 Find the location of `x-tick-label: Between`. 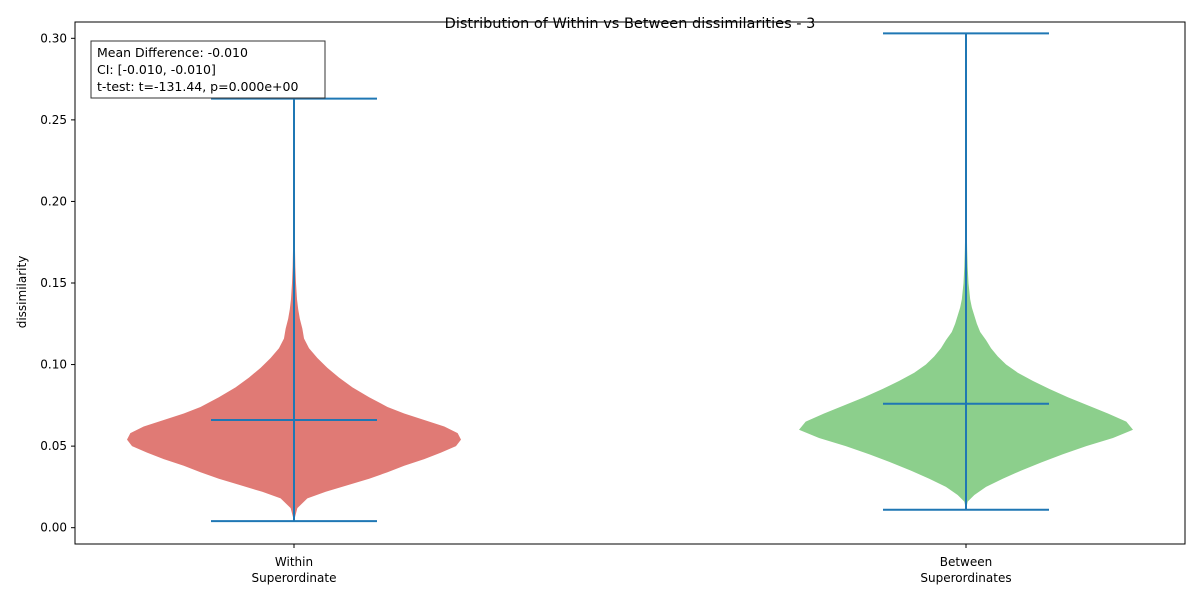

x-tick-label: Between is located at coordinates (966, 562).